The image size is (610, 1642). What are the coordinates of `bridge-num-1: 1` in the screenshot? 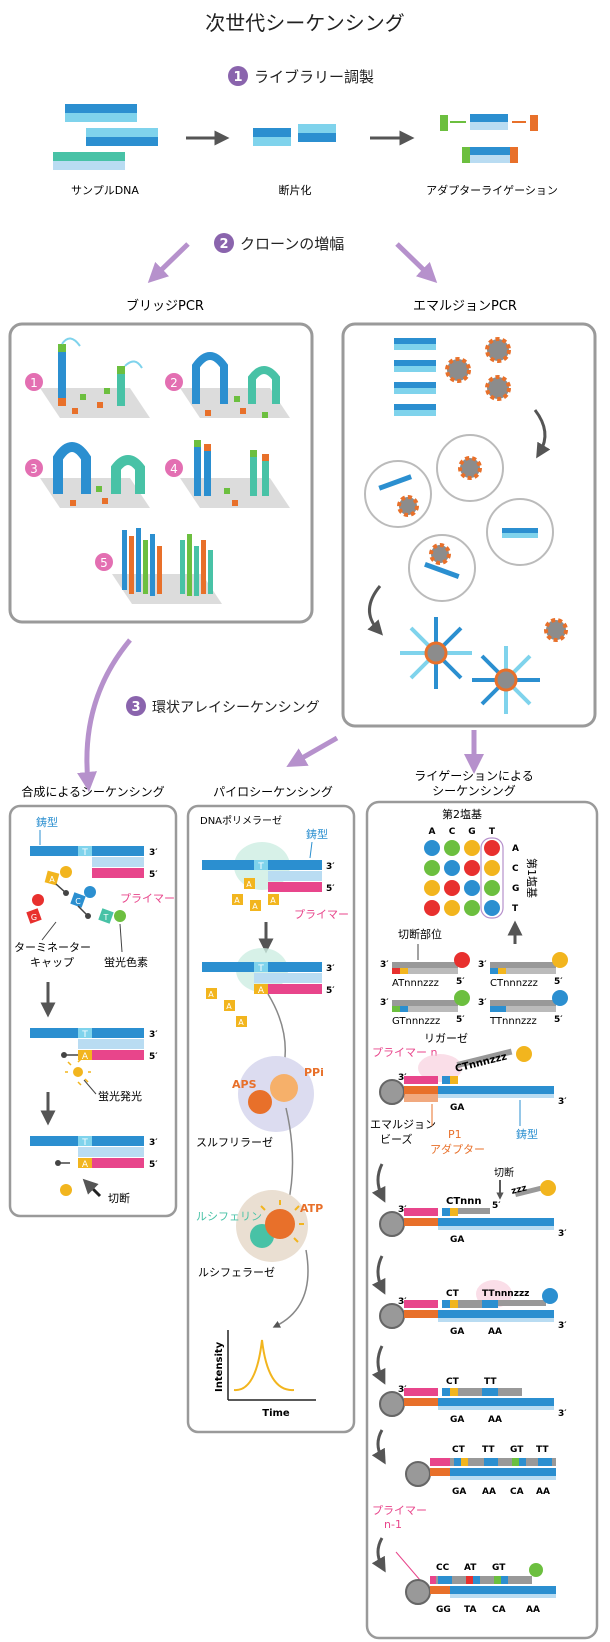 It's located at (34, 383).